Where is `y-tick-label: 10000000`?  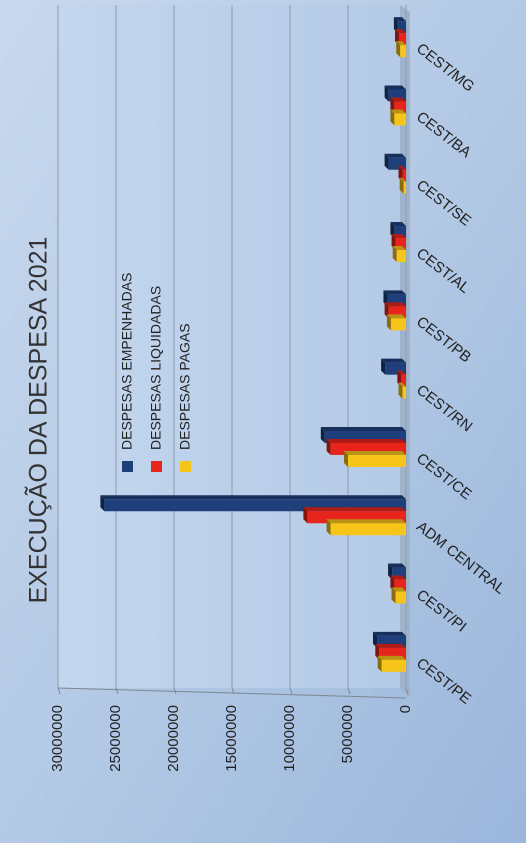 y-tick-label: 10000000 is located at coordinates (289, 738).